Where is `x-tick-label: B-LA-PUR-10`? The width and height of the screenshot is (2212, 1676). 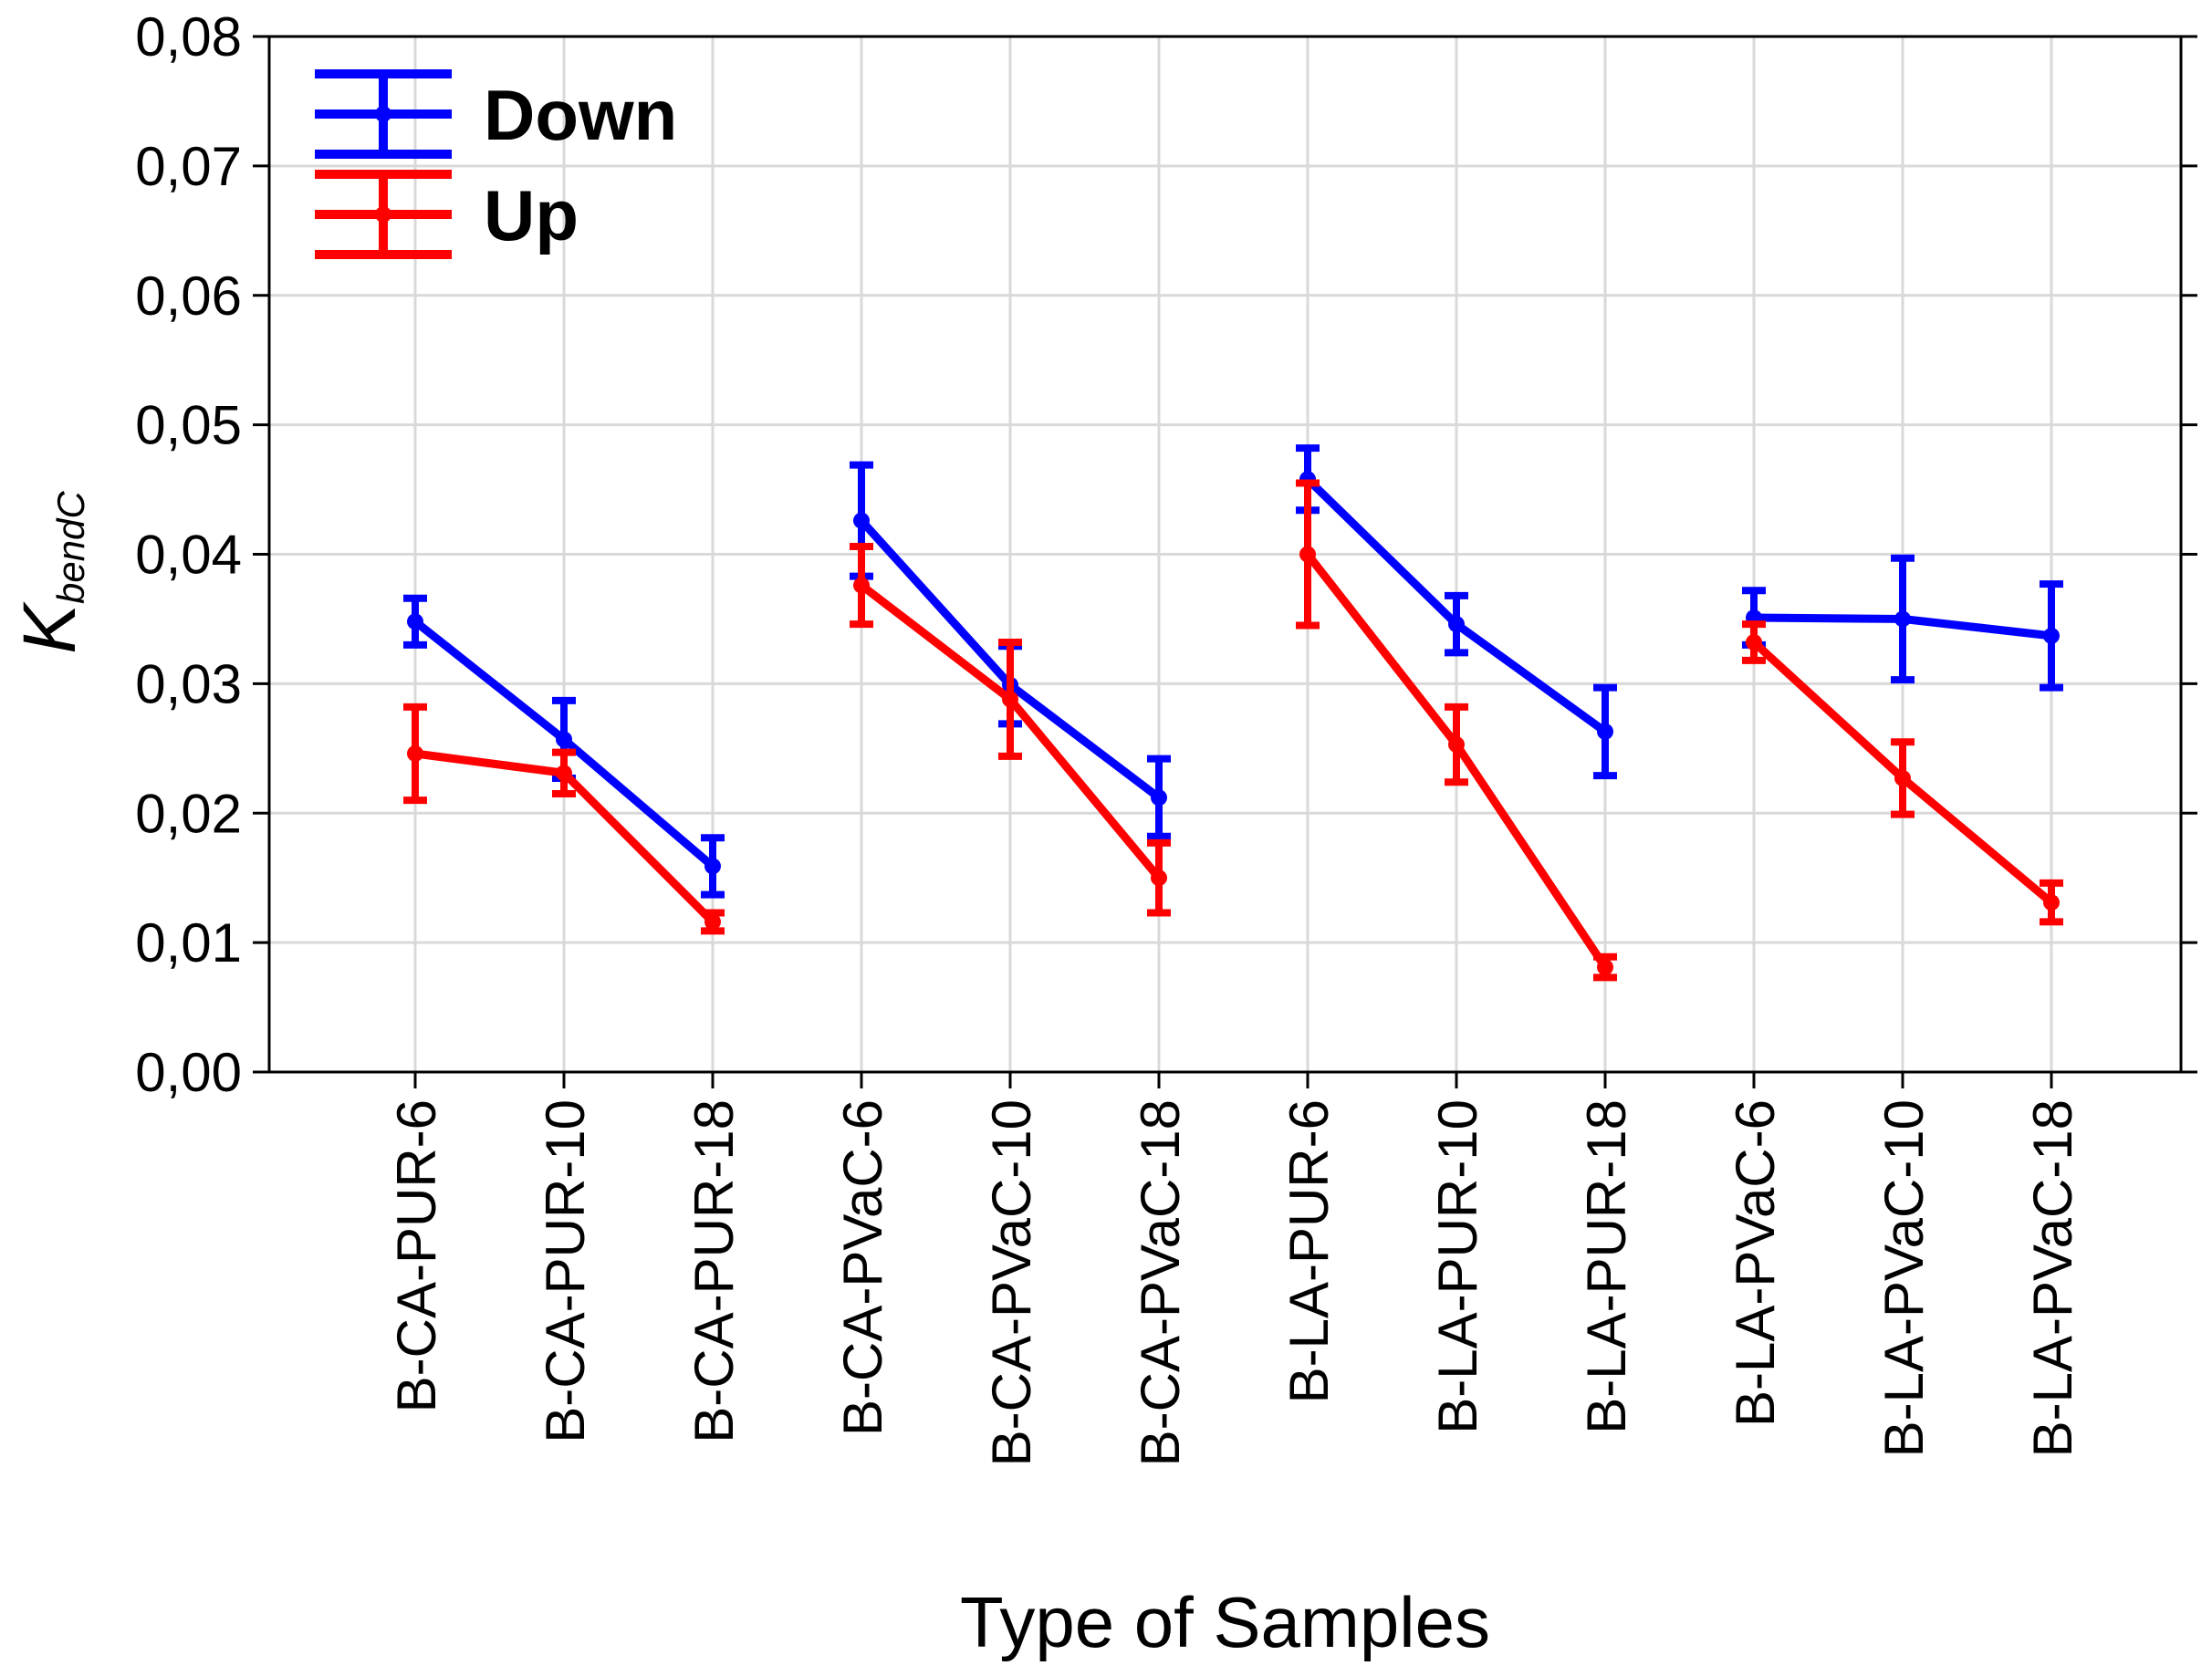 x-tick-label: B-LA-PUR-10 is located at coordinates (1457, 1266).